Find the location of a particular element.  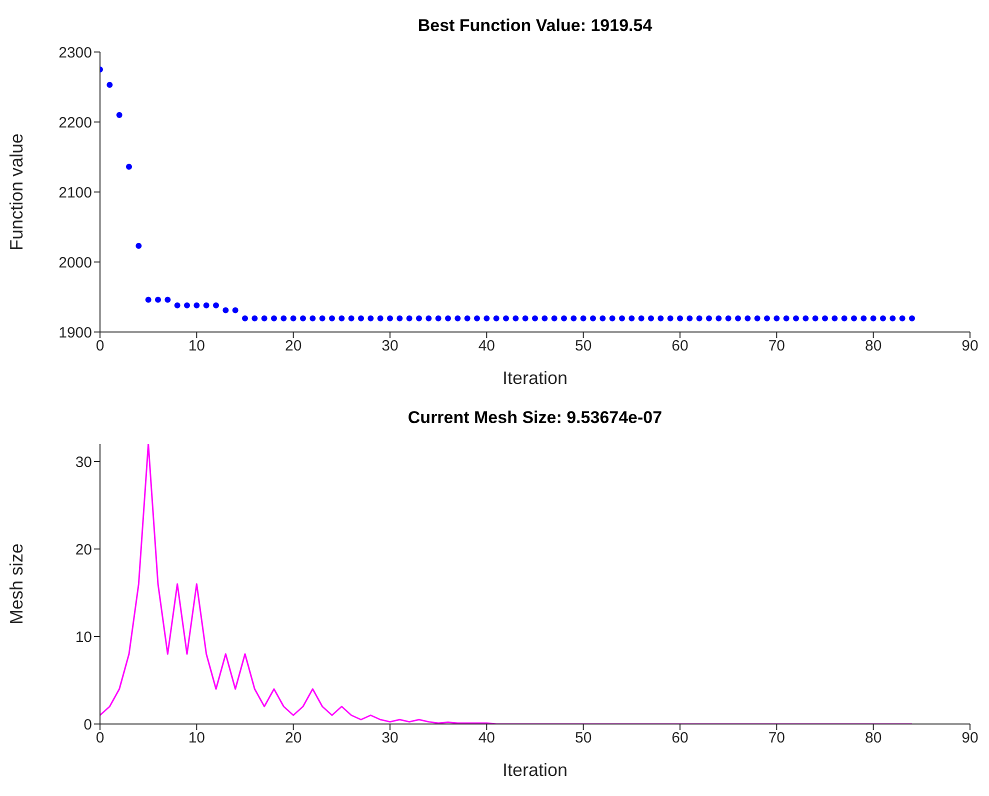

y-tick-label: 20 is located at coordinates (83, 549).